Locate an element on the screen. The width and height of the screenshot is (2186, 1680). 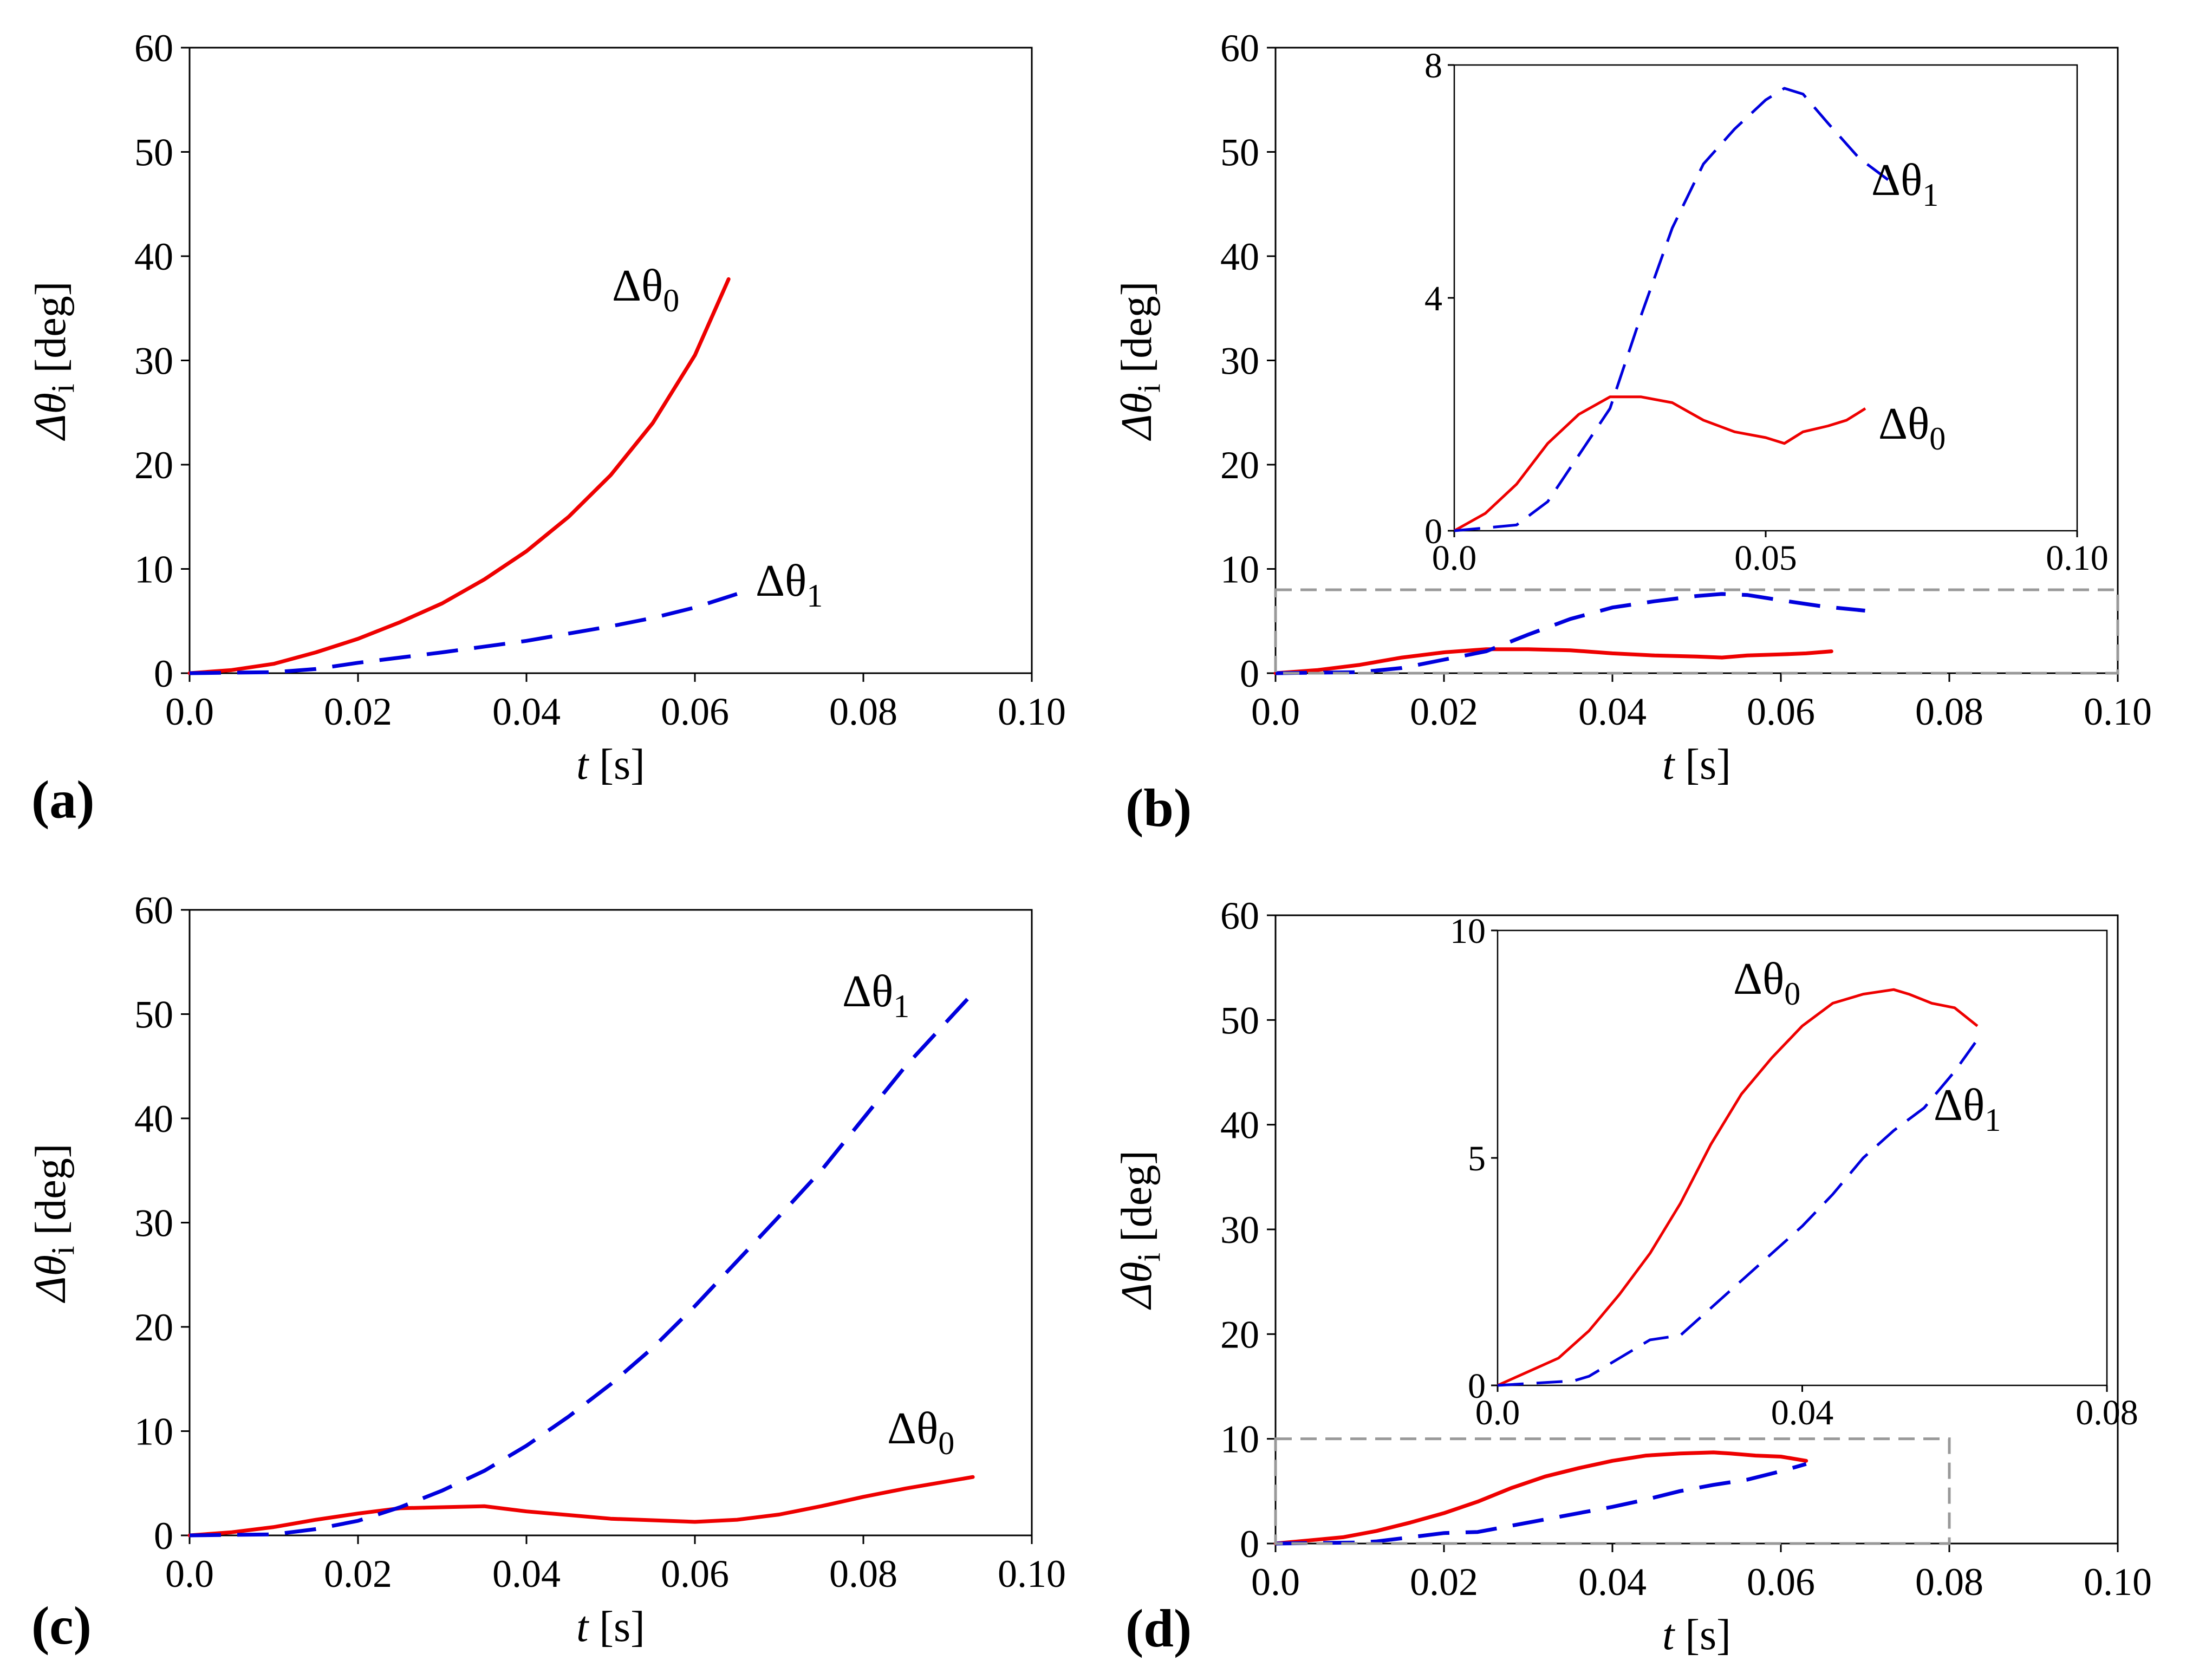
series-line-theta1 is located at coordinates (1570, 633).